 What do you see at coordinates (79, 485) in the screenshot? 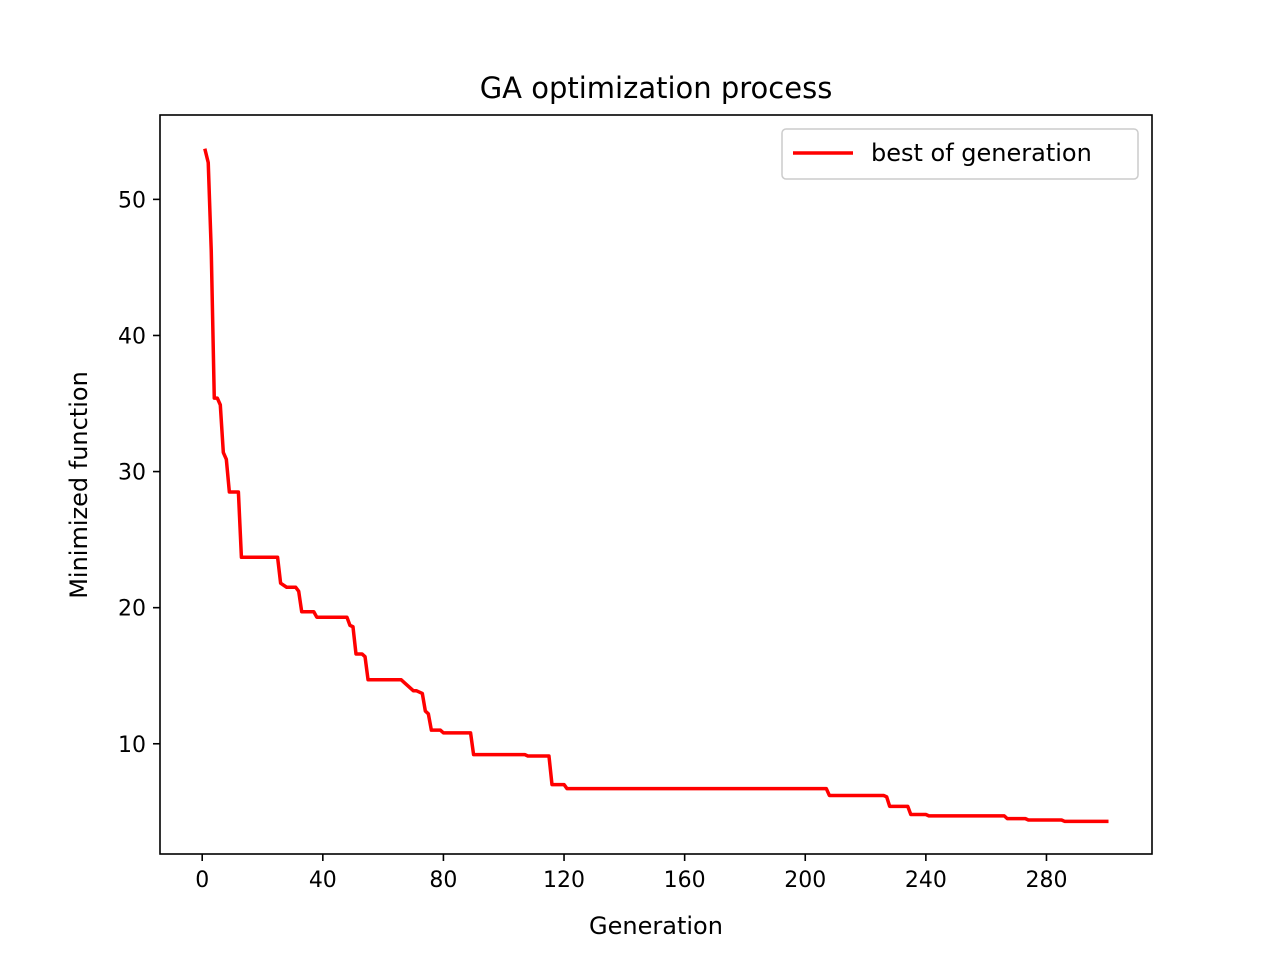
I see `y-axis-label: Minimized function` at bounding box center [79, 485].